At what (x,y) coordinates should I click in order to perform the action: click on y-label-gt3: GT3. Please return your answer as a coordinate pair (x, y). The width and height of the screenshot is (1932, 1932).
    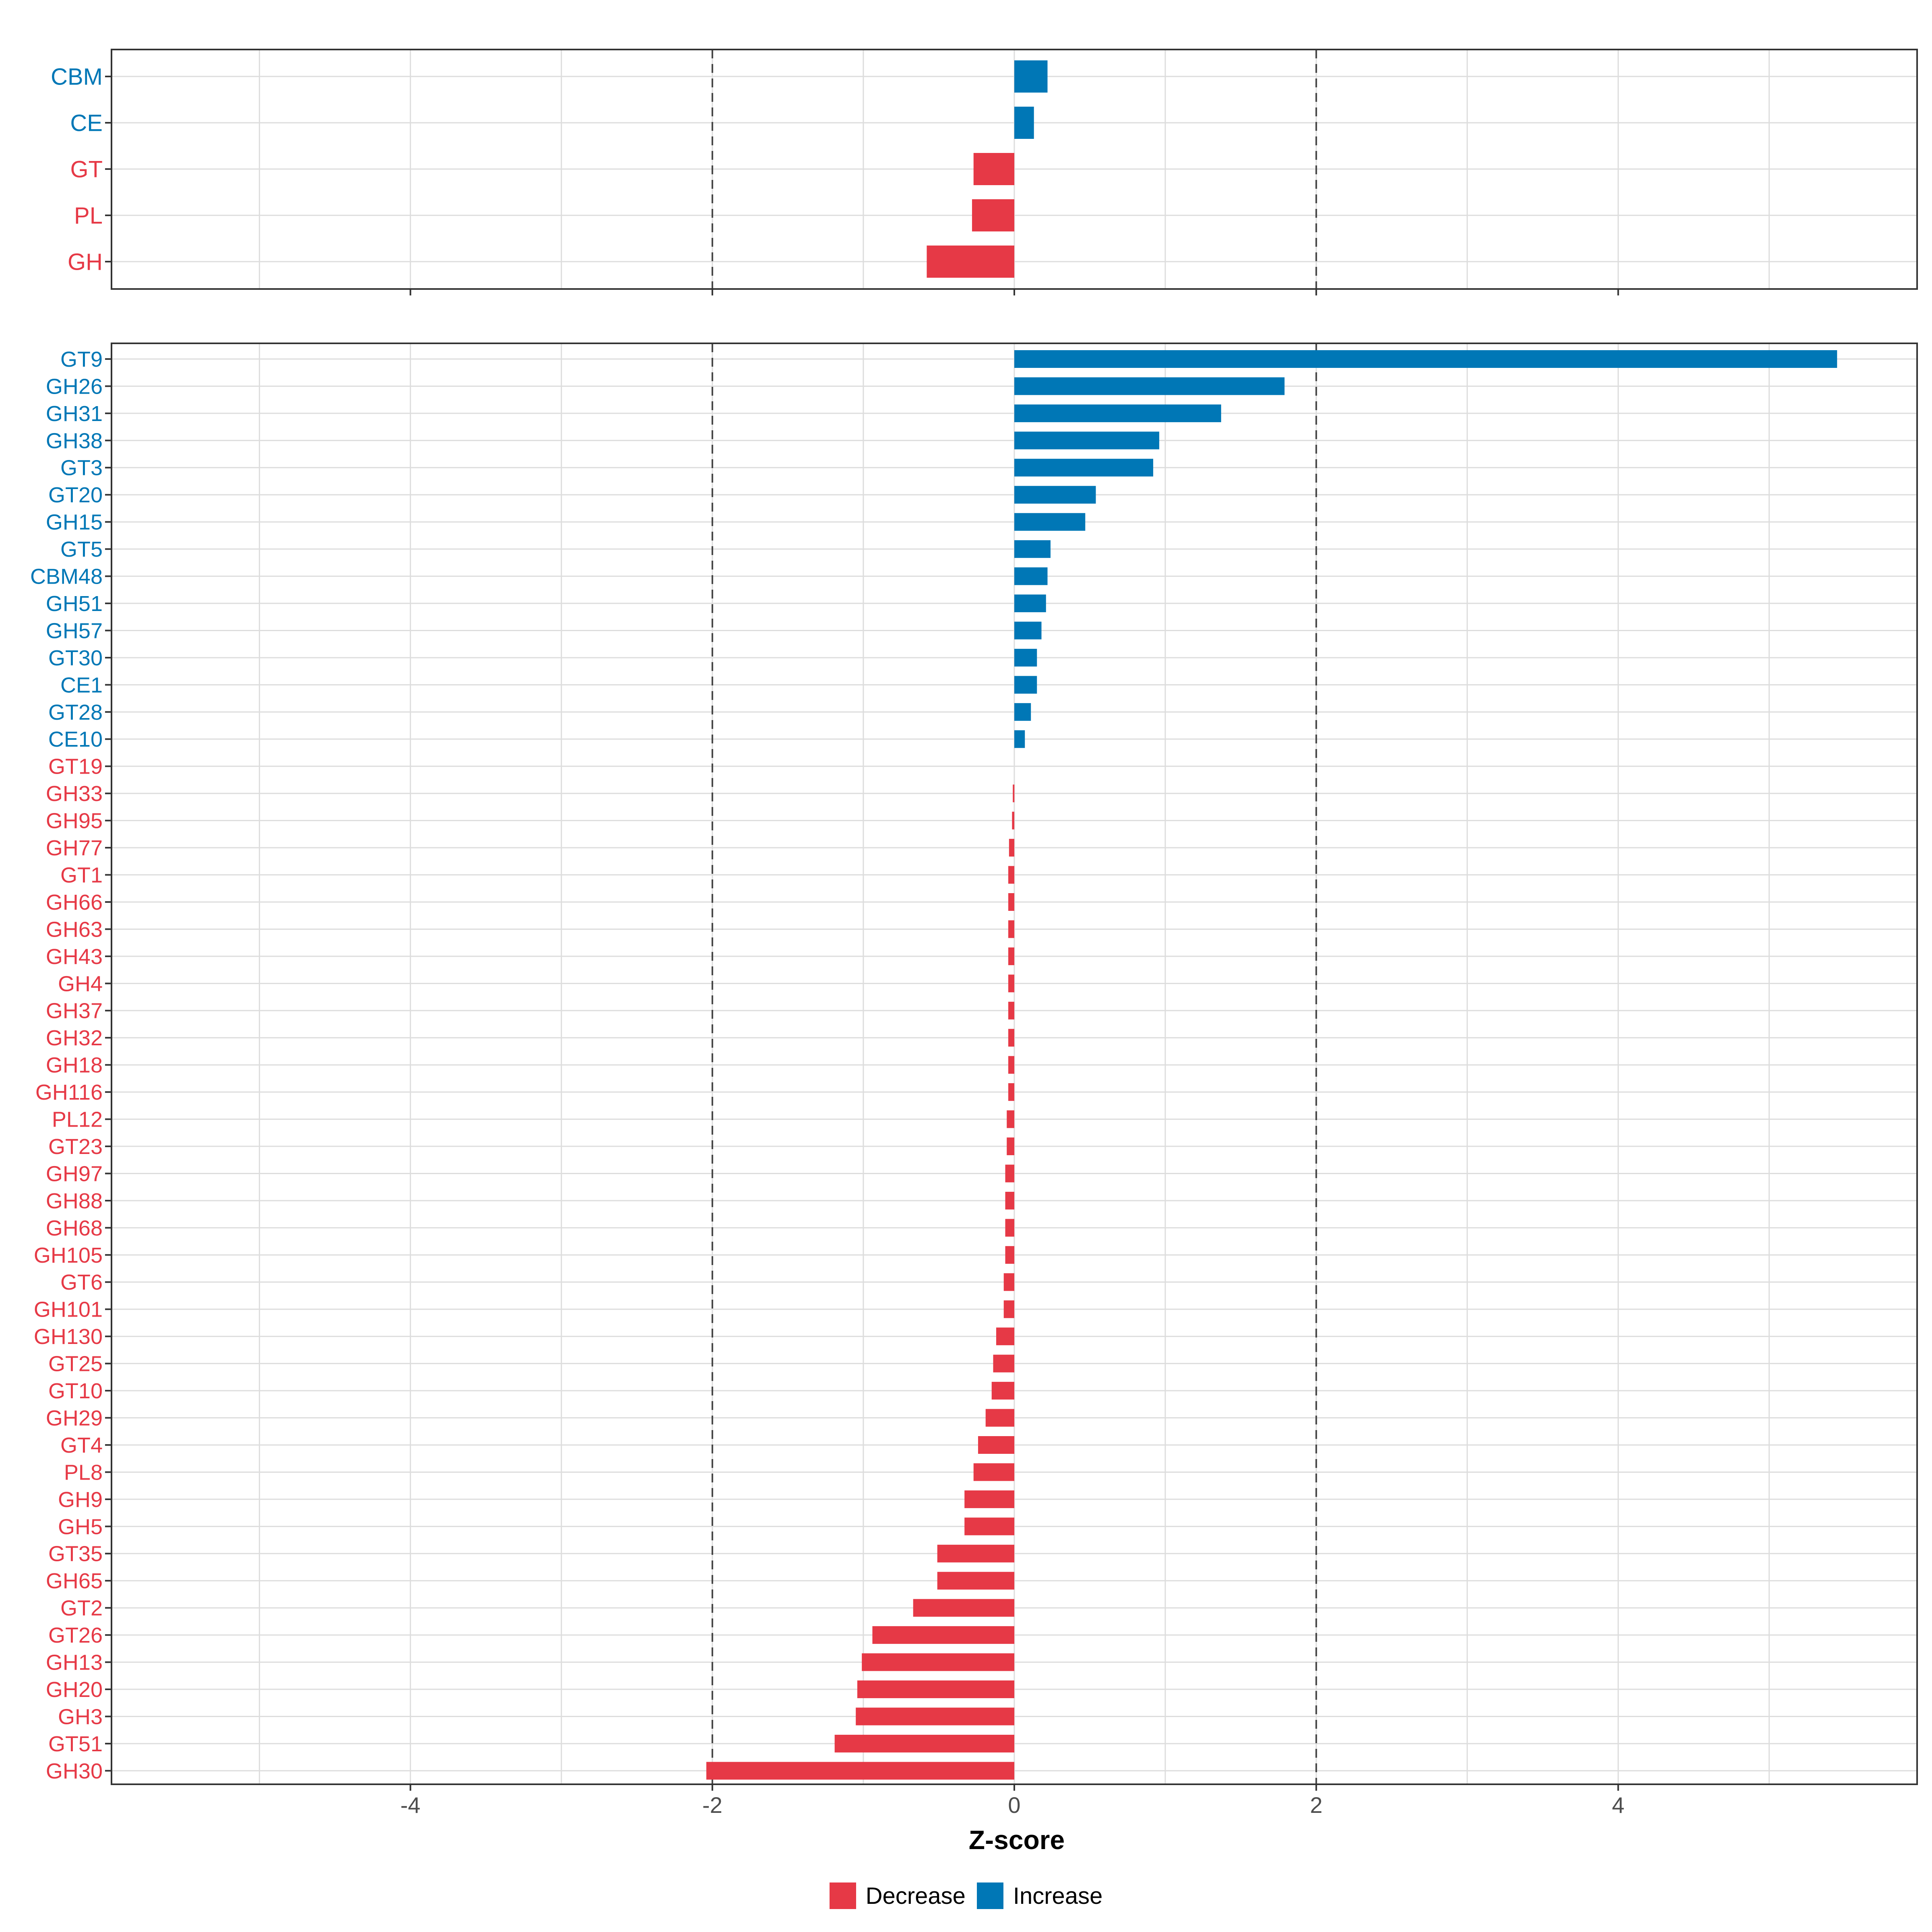
    Looking at the image, I should click on (81, 468).